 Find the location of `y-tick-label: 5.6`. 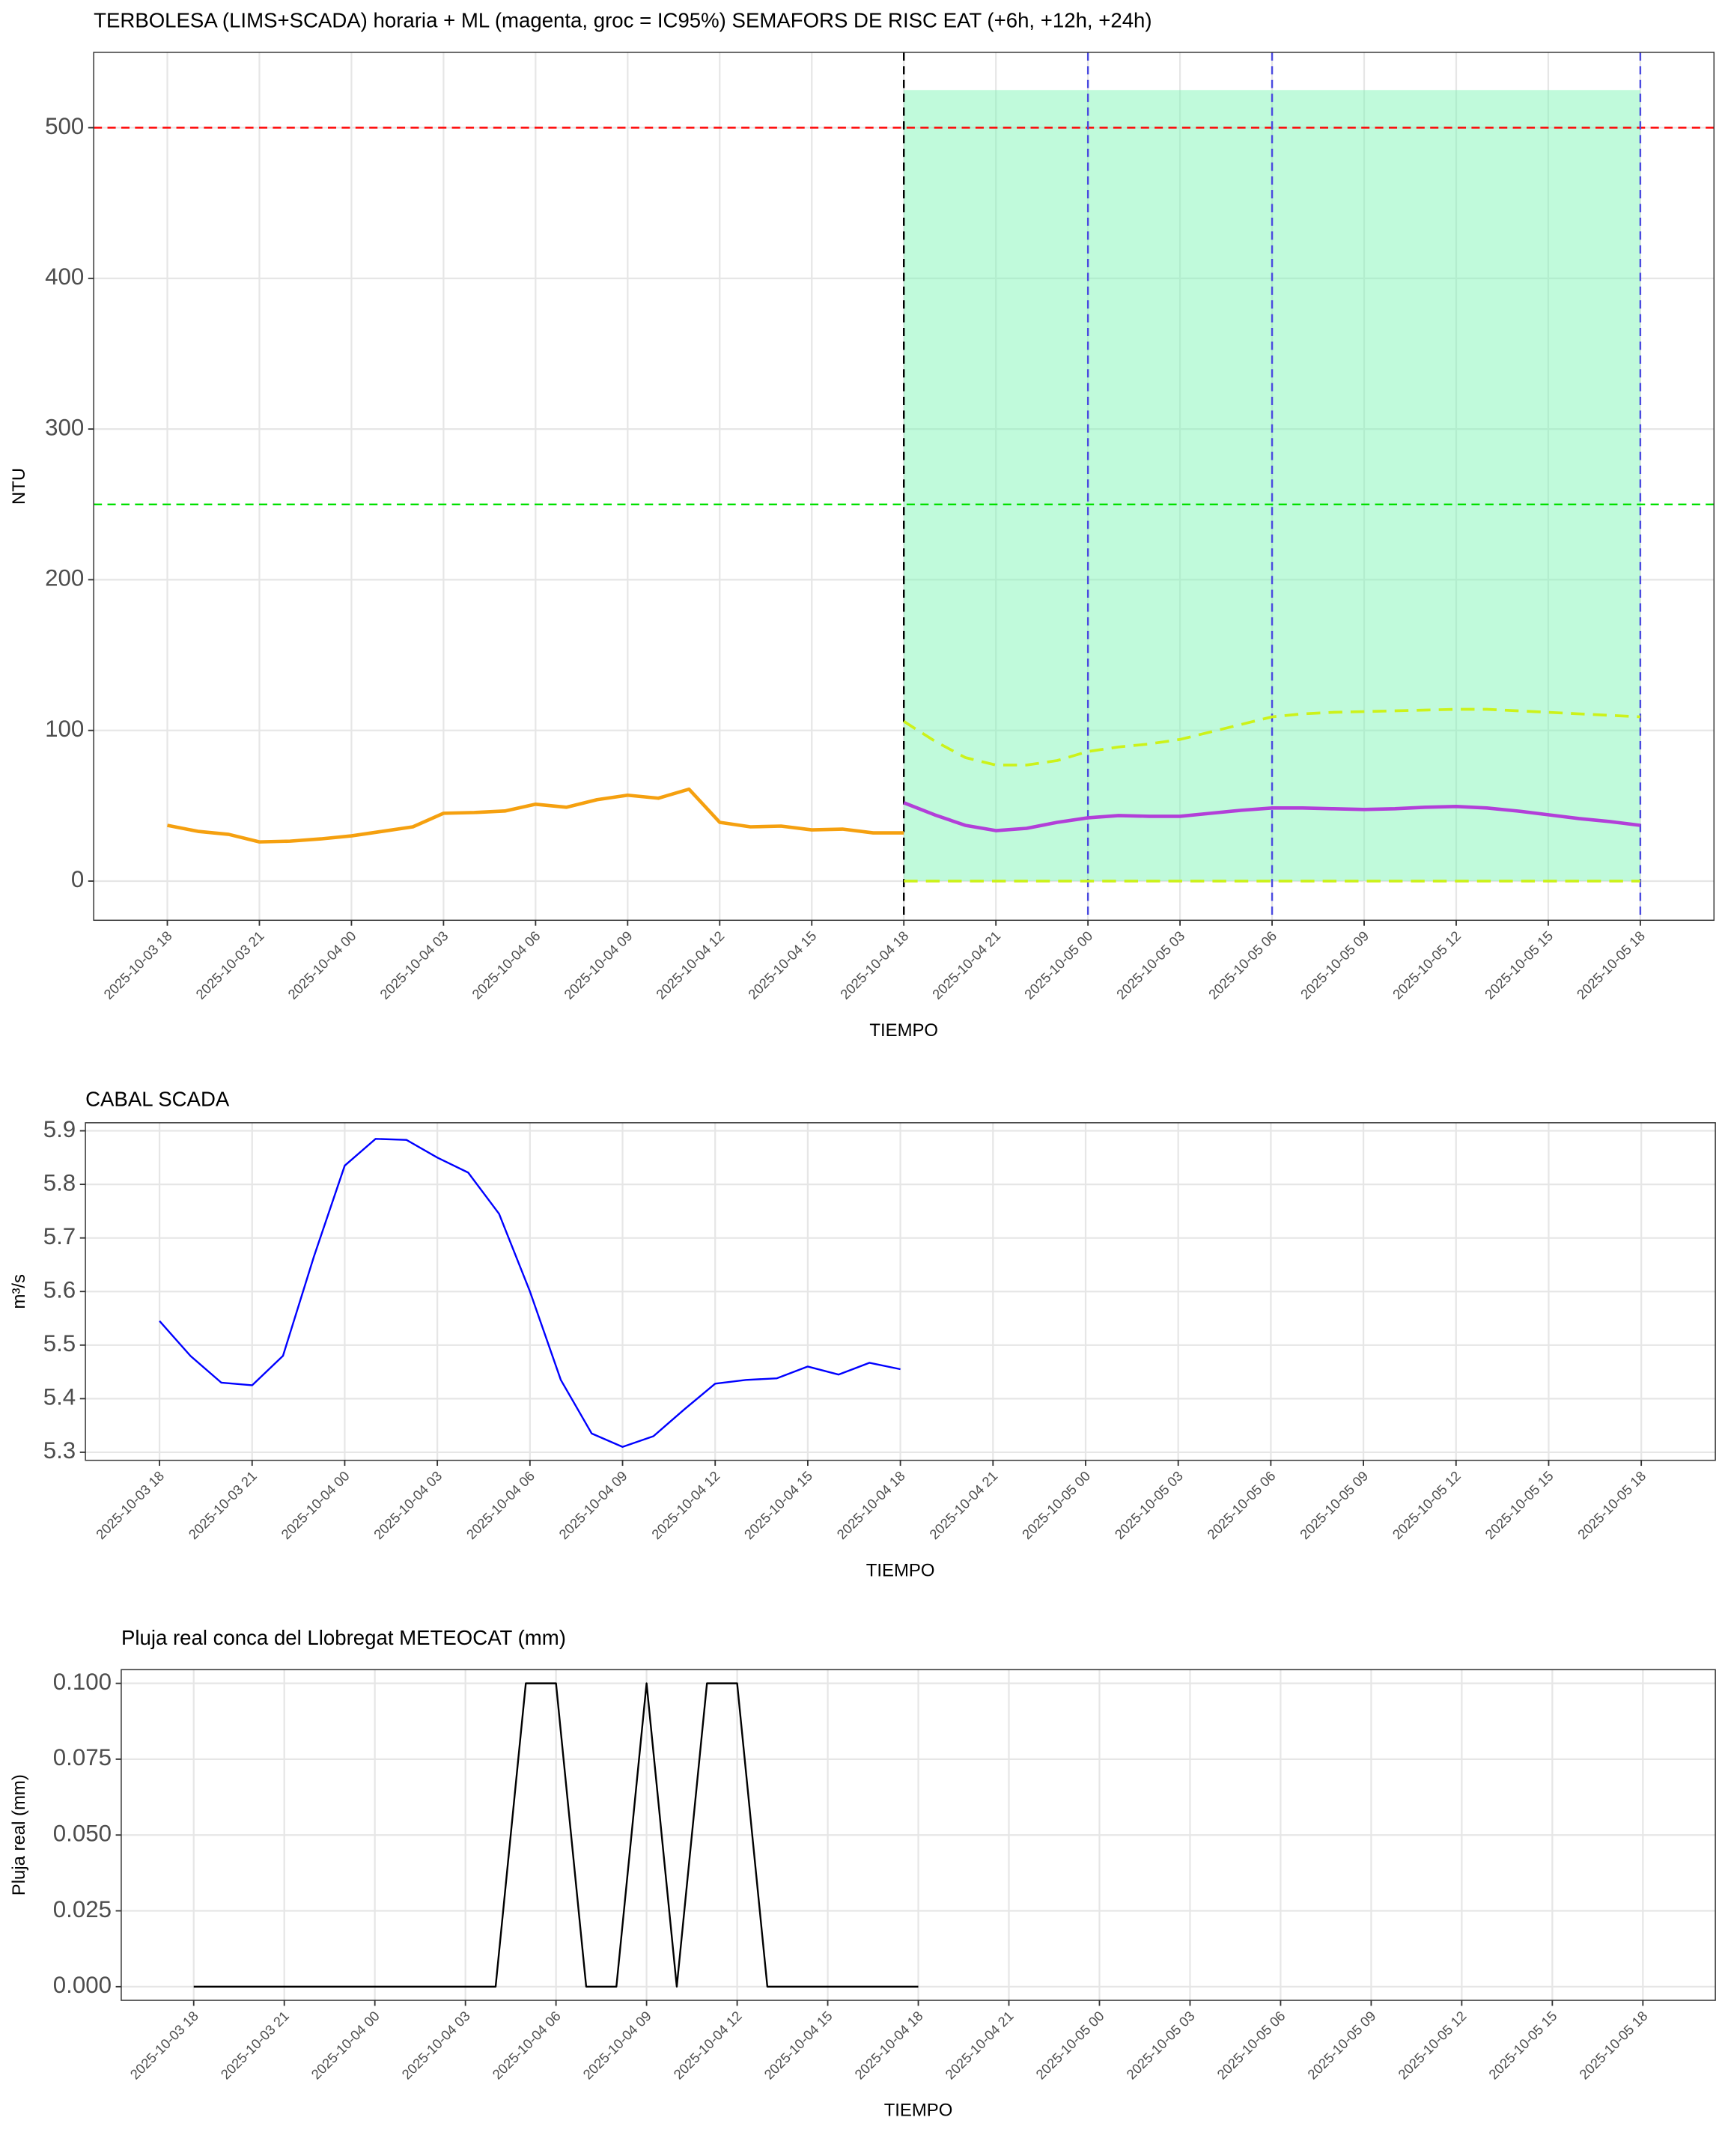

y-tick-label: 5.6 is located at coordinates (59, 1290).